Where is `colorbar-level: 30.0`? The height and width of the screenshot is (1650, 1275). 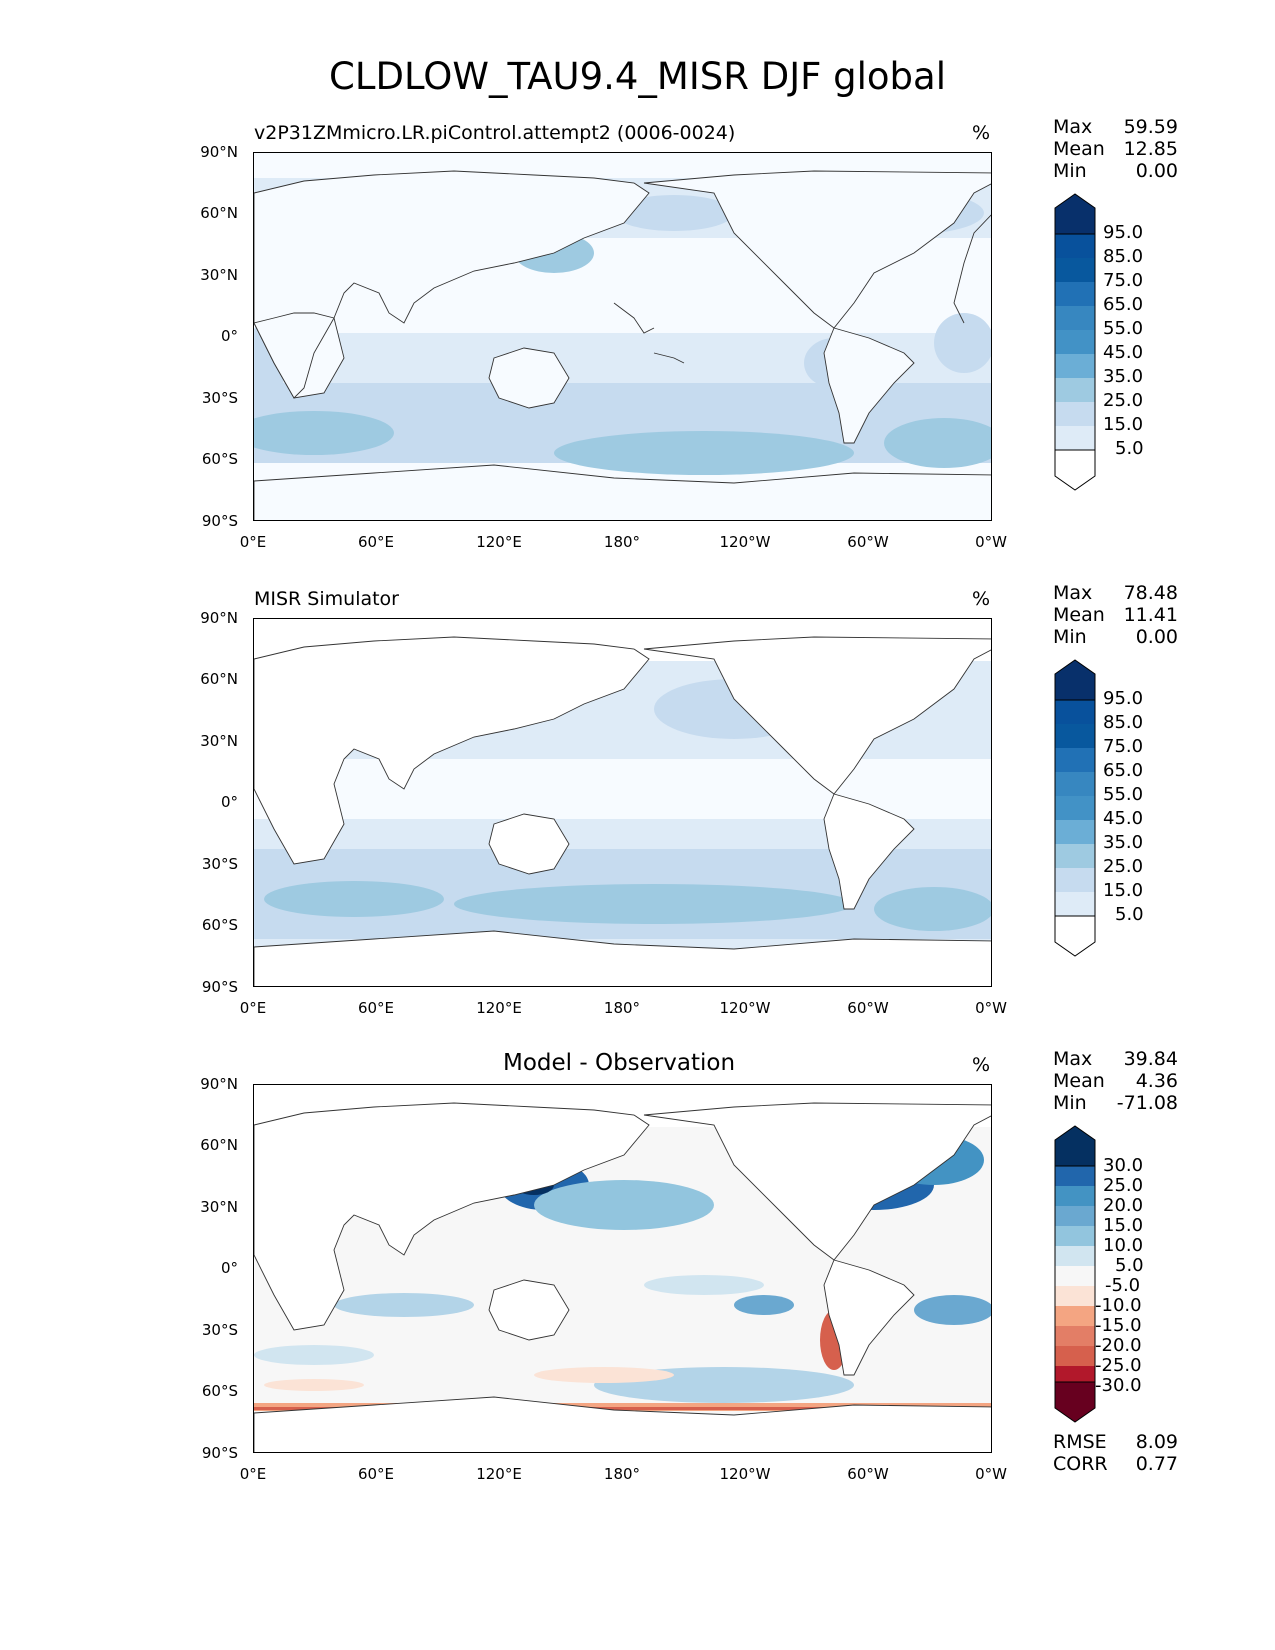 colorbar-level: 30.0 is located at coordinates (1123, 1165).